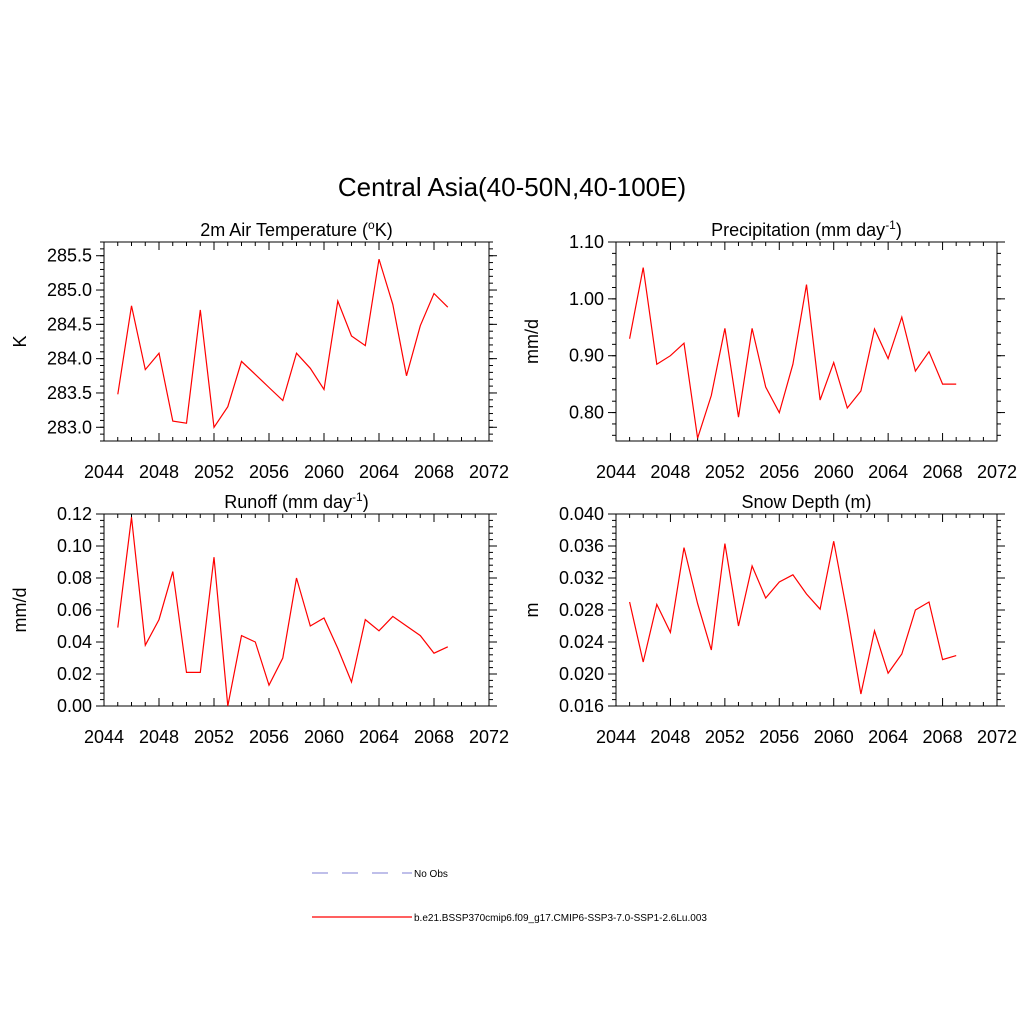  What do you see at coordinates (69, 256) in the screenshot?
I see `y-tick-label: 285.5` at bounding box center [69, 256].